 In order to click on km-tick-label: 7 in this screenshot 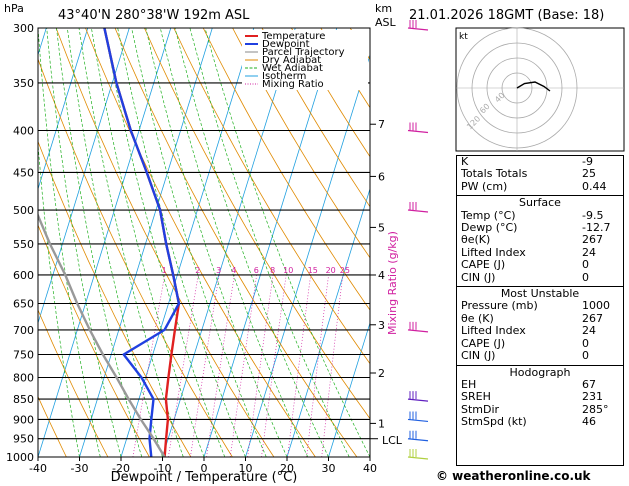, I will do `click(381, 124)`.